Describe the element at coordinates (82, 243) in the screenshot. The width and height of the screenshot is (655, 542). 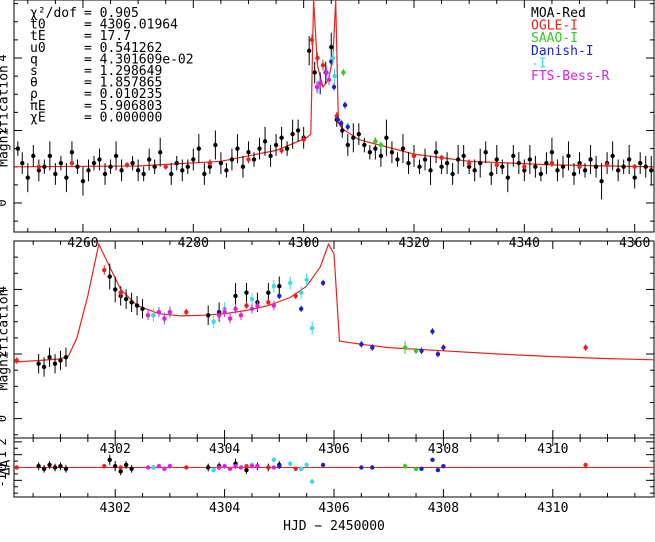
I see `x-tick-label: 4260` at that location.